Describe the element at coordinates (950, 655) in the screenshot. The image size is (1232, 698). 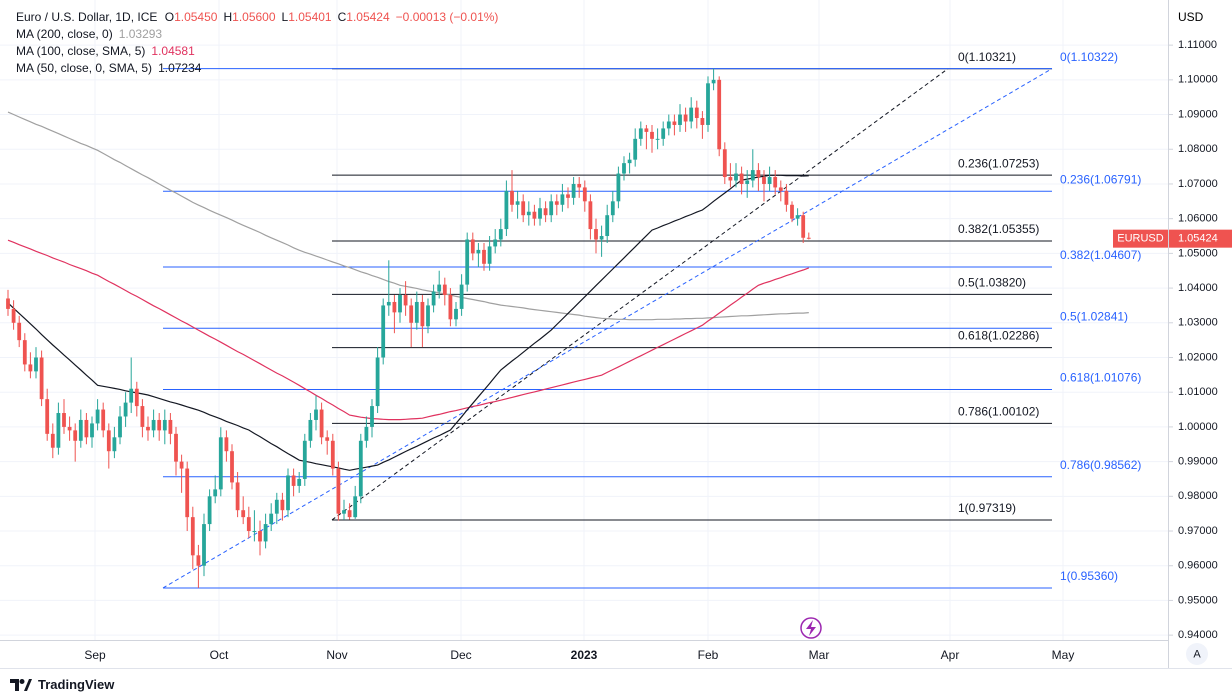
I see `x-tick-label: Apr` at that location.